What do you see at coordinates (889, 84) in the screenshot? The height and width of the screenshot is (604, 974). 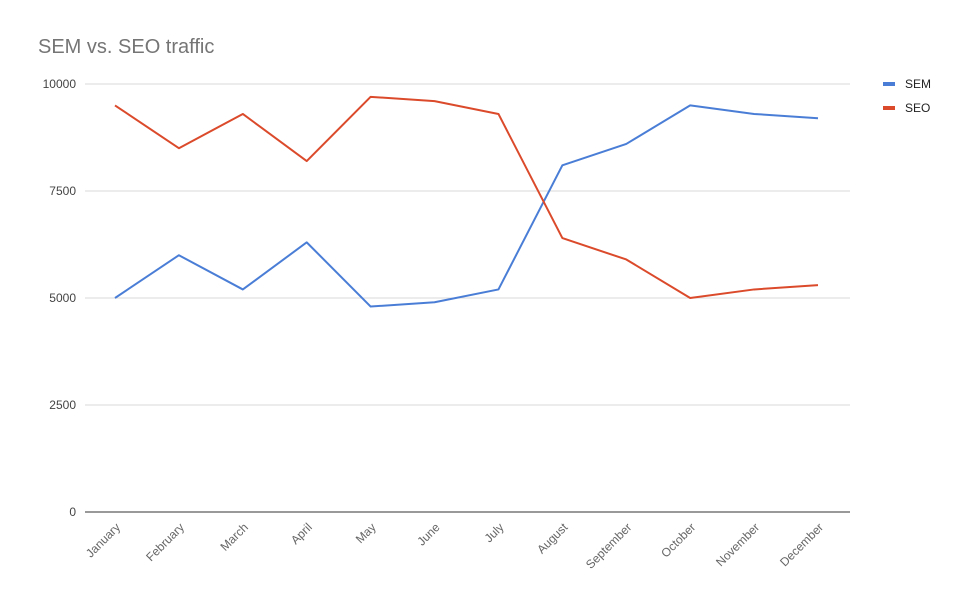 I see `legend-swatch-sem` at bounding box center [889, 84].